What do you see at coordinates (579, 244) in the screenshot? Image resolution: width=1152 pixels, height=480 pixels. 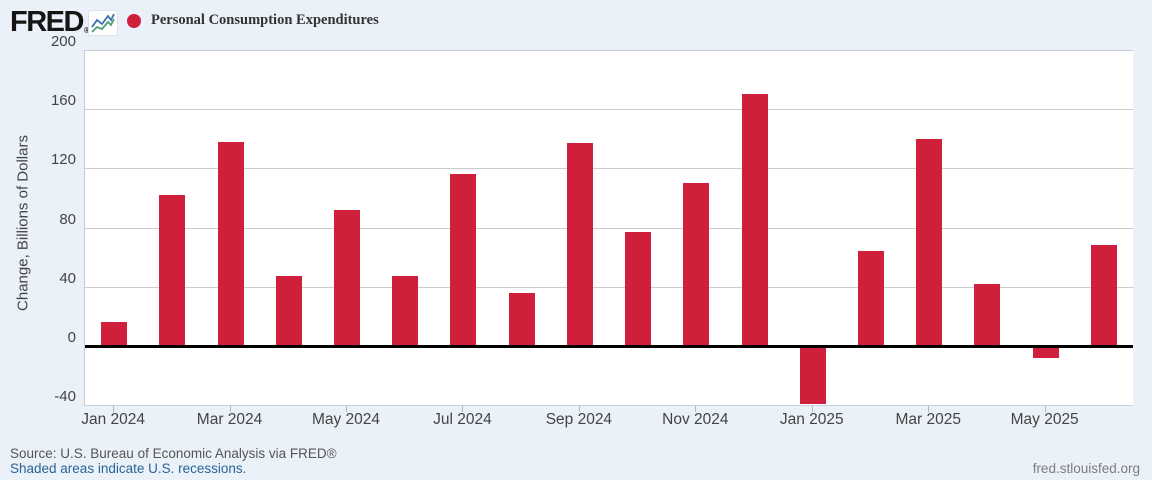 I see `bar-sep-2024` at bounding box center [579, 244].